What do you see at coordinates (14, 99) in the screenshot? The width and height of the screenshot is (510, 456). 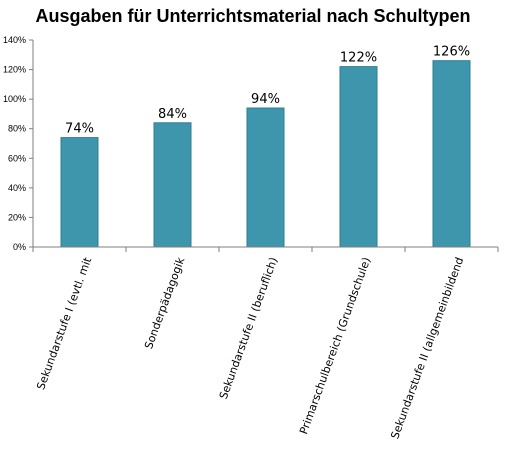 I see `y-tick-label: 100%` at bounding box center [14, 99].